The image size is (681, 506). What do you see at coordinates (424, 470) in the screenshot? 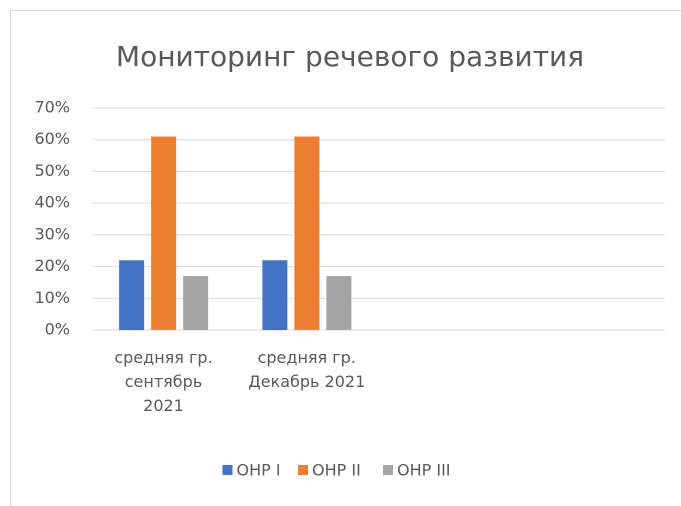
I see `legend-label: ОНР III` at bounding box center [424, 470].